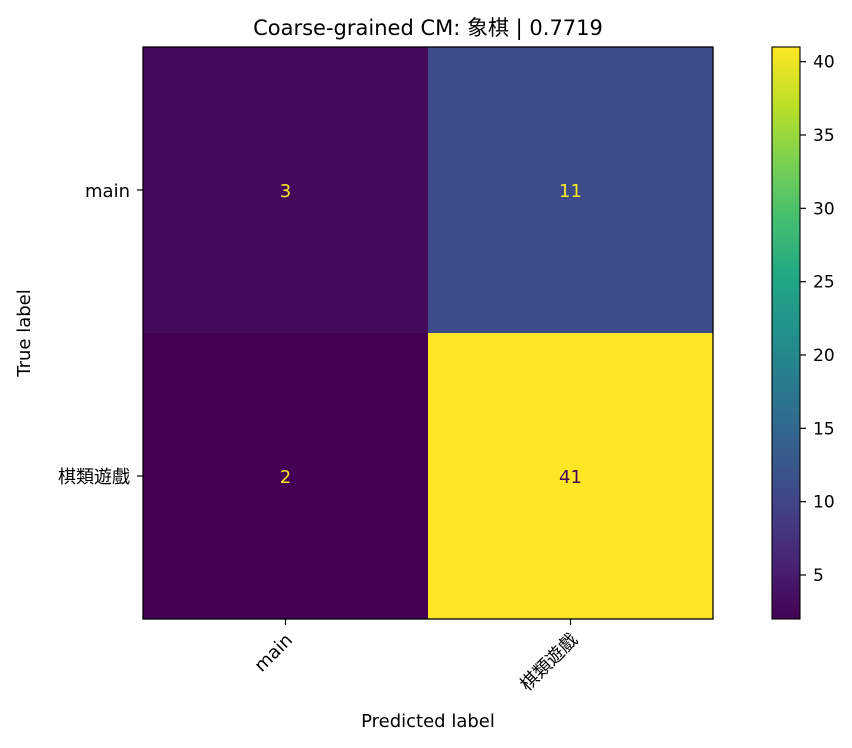 This screenshot has height=748, width=852. I want to click on colorbar-tick-label: 25, so click(824, 283).